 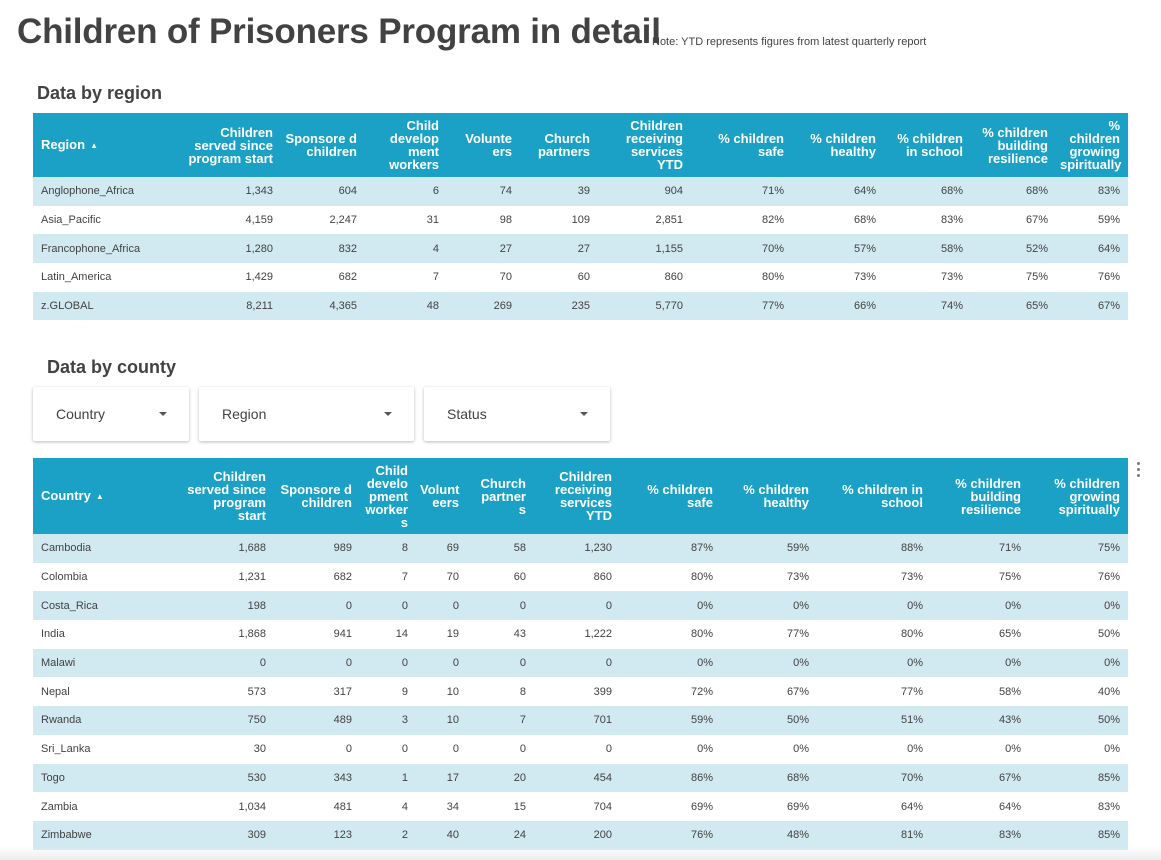 What do you see at coordinates (1013, 145) in the screenshot?
I see `region-column-header: % children building resilience` at bounding box center [1013, 145].